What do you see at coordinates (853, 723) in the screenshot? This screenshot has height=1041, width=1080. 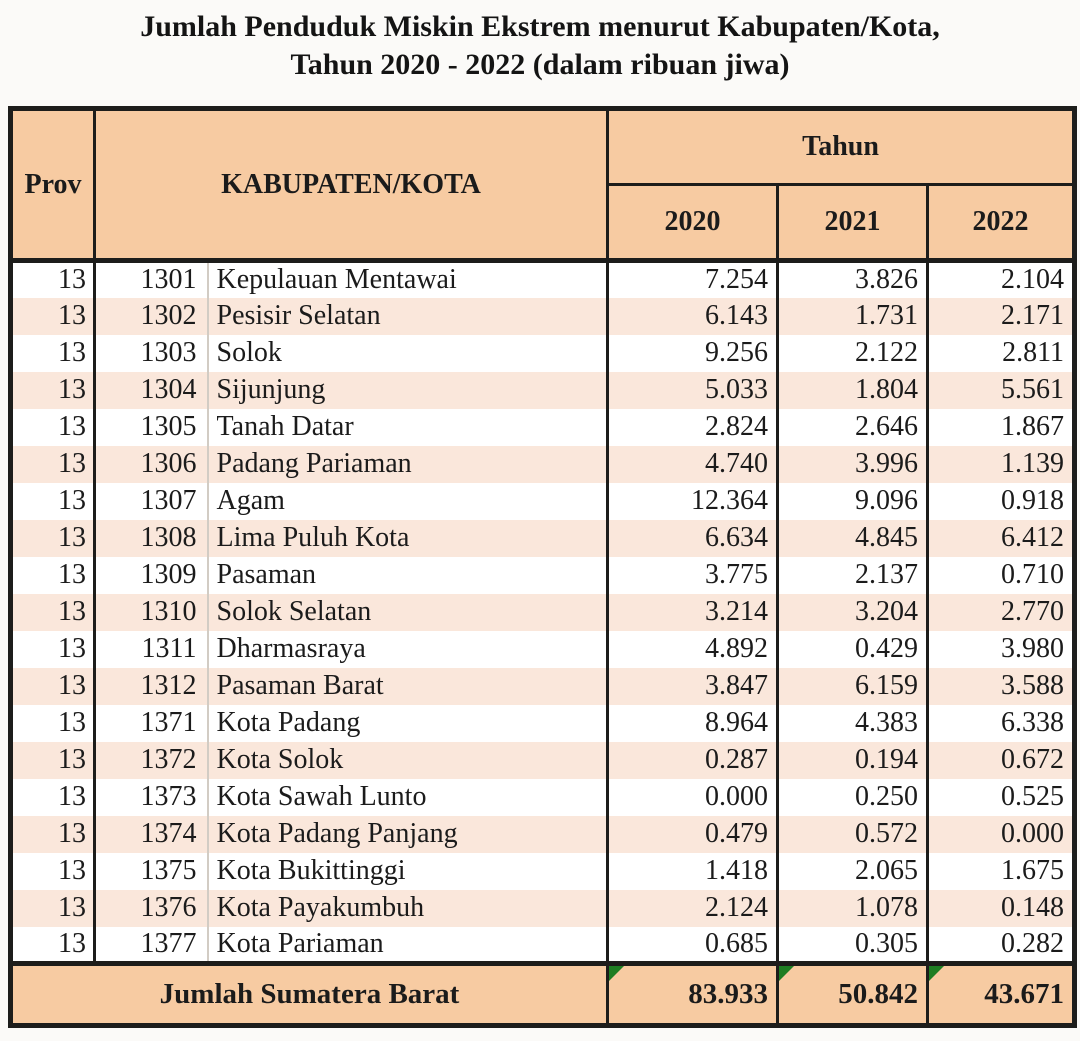 I see `cell-value-2021: 4.383` at bounding box center [853, 723].